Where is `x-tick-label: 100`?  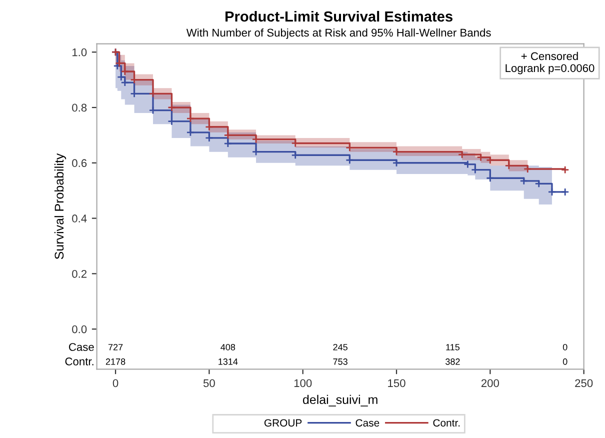
x-tick-label: 100 is located at coordinates (303, 383).